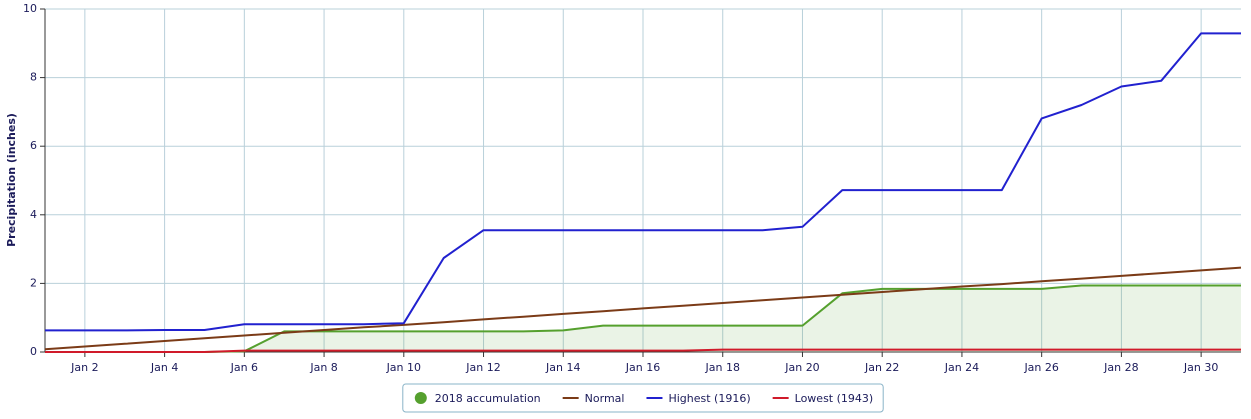 This screenshot has width=1251, height=419. Describe the element at coordinates (403, 367) in the screenshot. I see `x-tick-label: Jan 10` at that location.